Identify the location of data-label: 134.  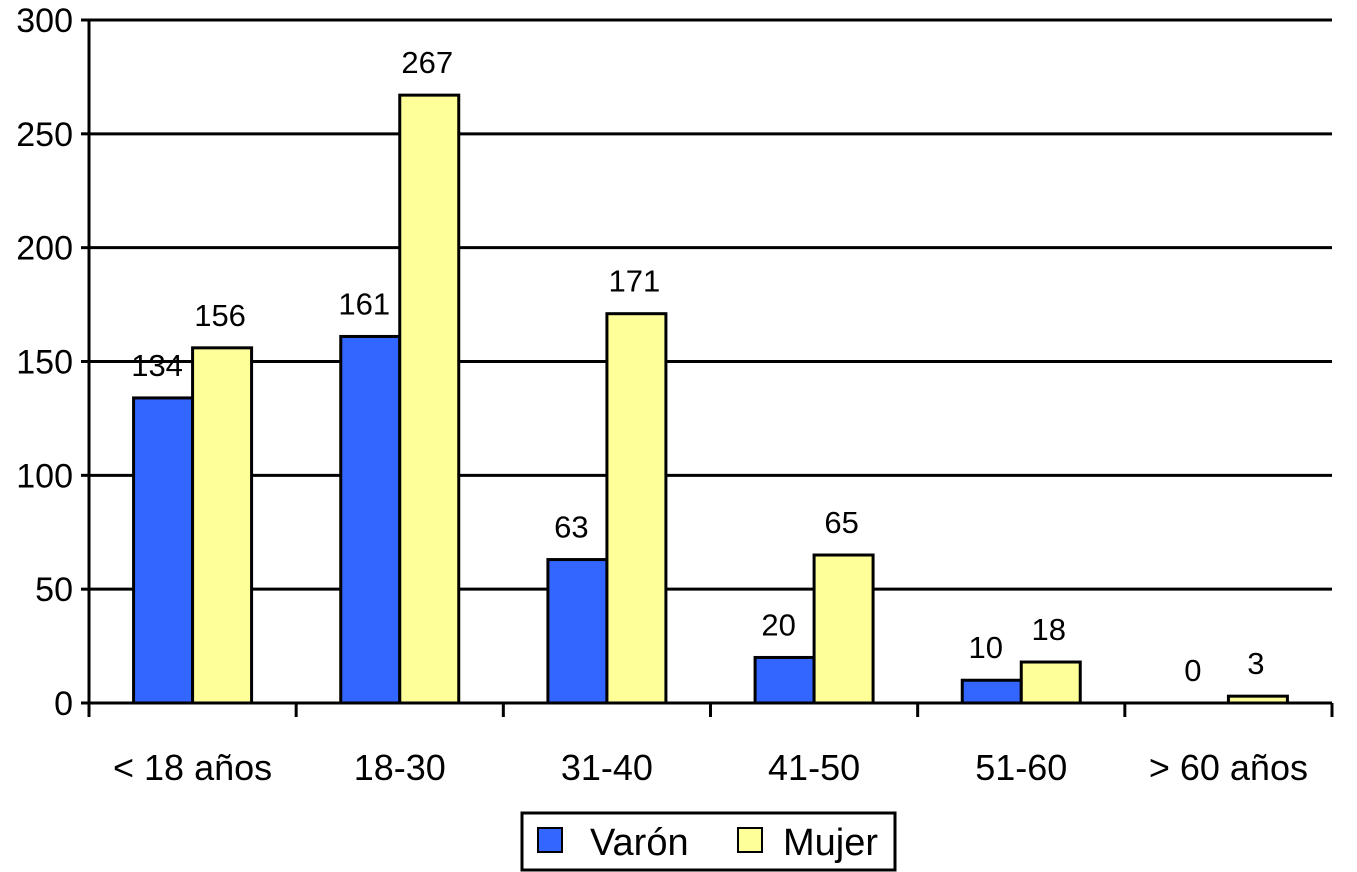
(157, 365).